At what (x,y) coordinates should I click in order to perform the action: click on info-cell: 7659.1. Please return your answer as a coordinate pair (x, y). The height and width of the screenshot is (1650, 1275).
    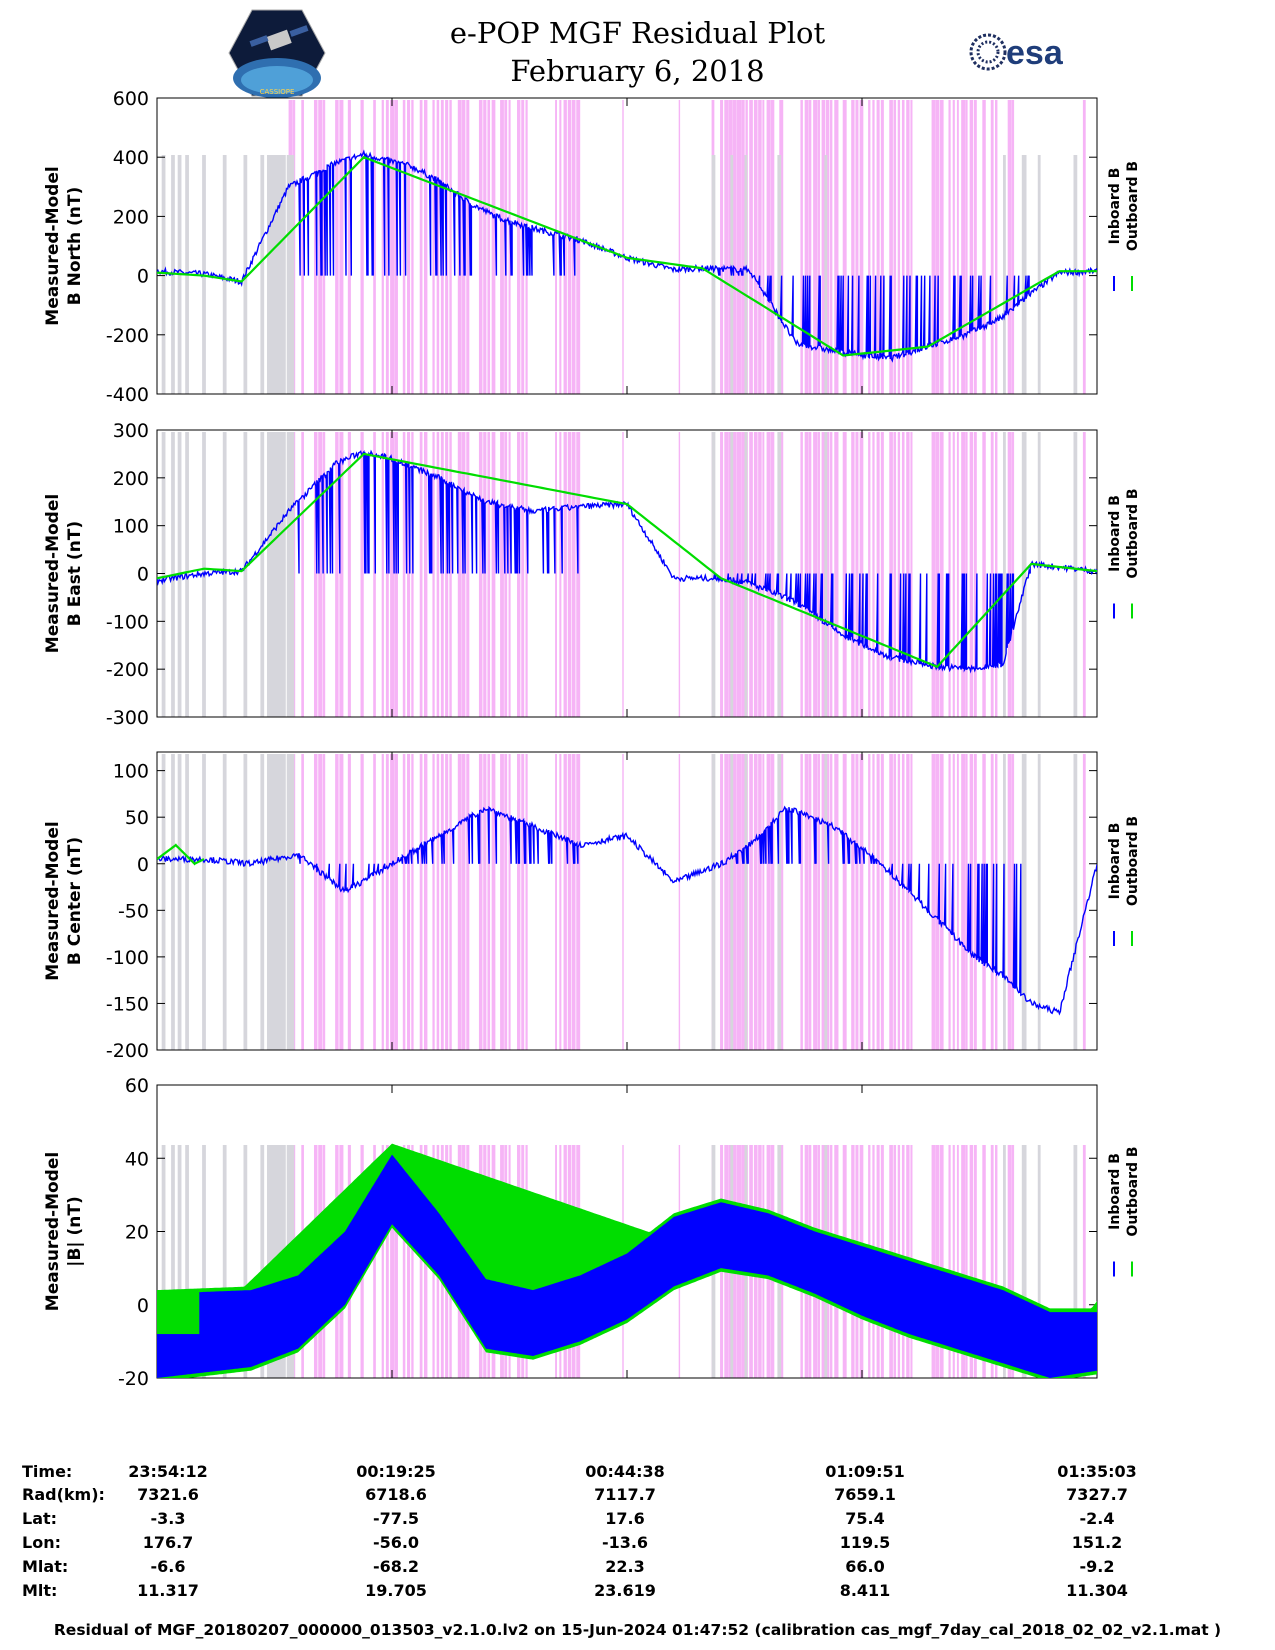
    Looking at the image, I should click on (865, 1494).